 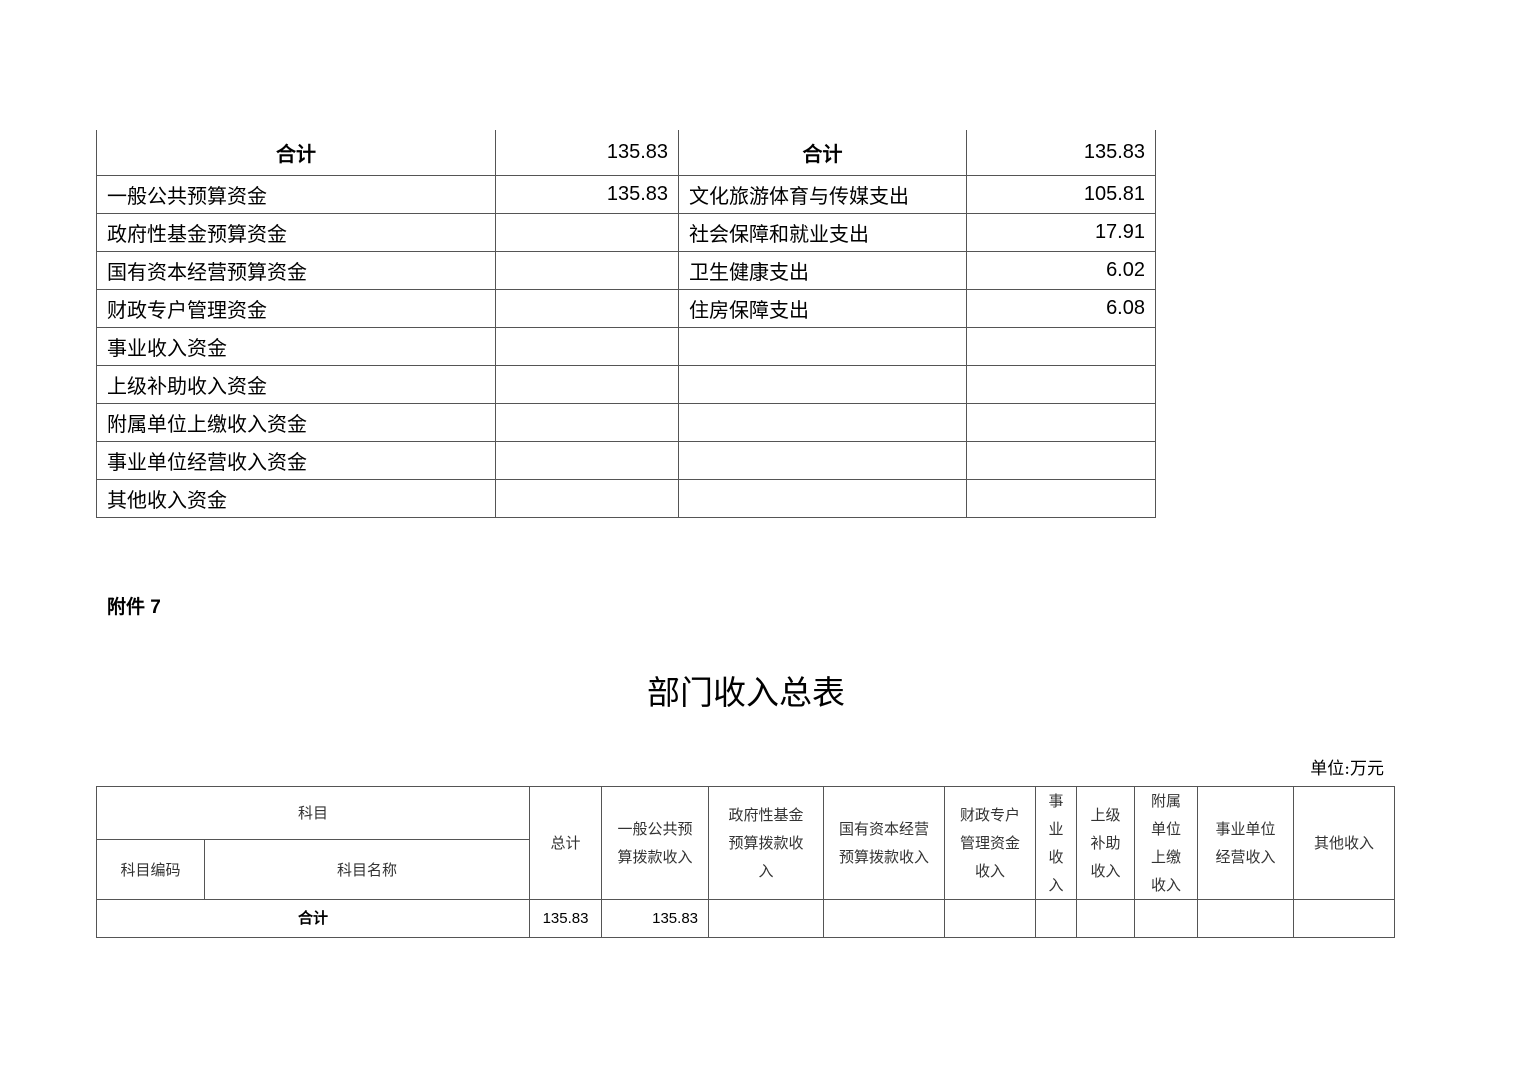 I want to click on table-row: 国有资本经营预算资金 卫生健康支出 6.02, so click(x=626, y=270).